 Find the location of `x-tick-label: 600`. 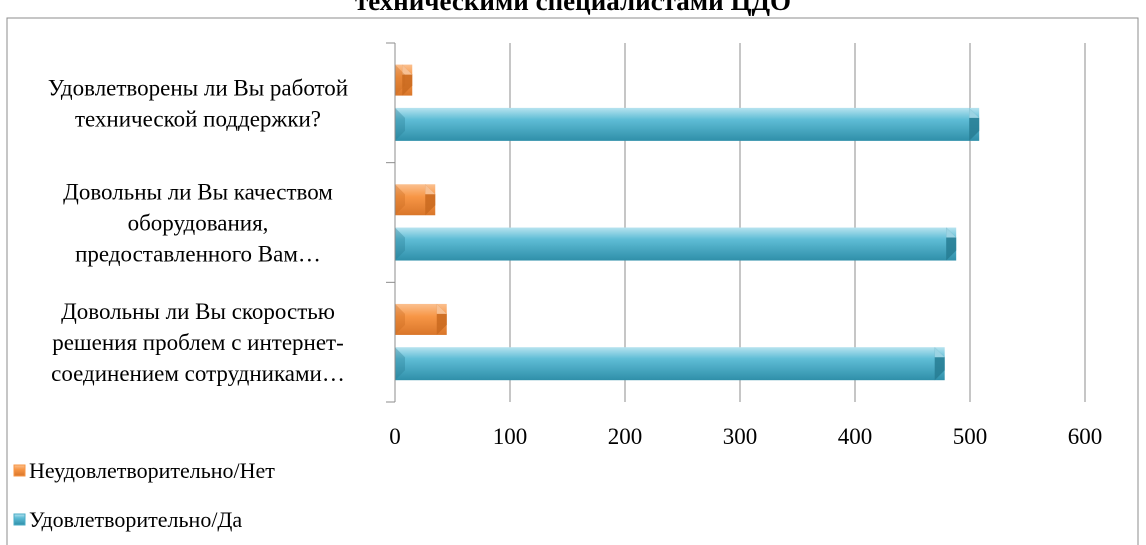

x-tick-label: 600 is located at coordinates (1085, 436).